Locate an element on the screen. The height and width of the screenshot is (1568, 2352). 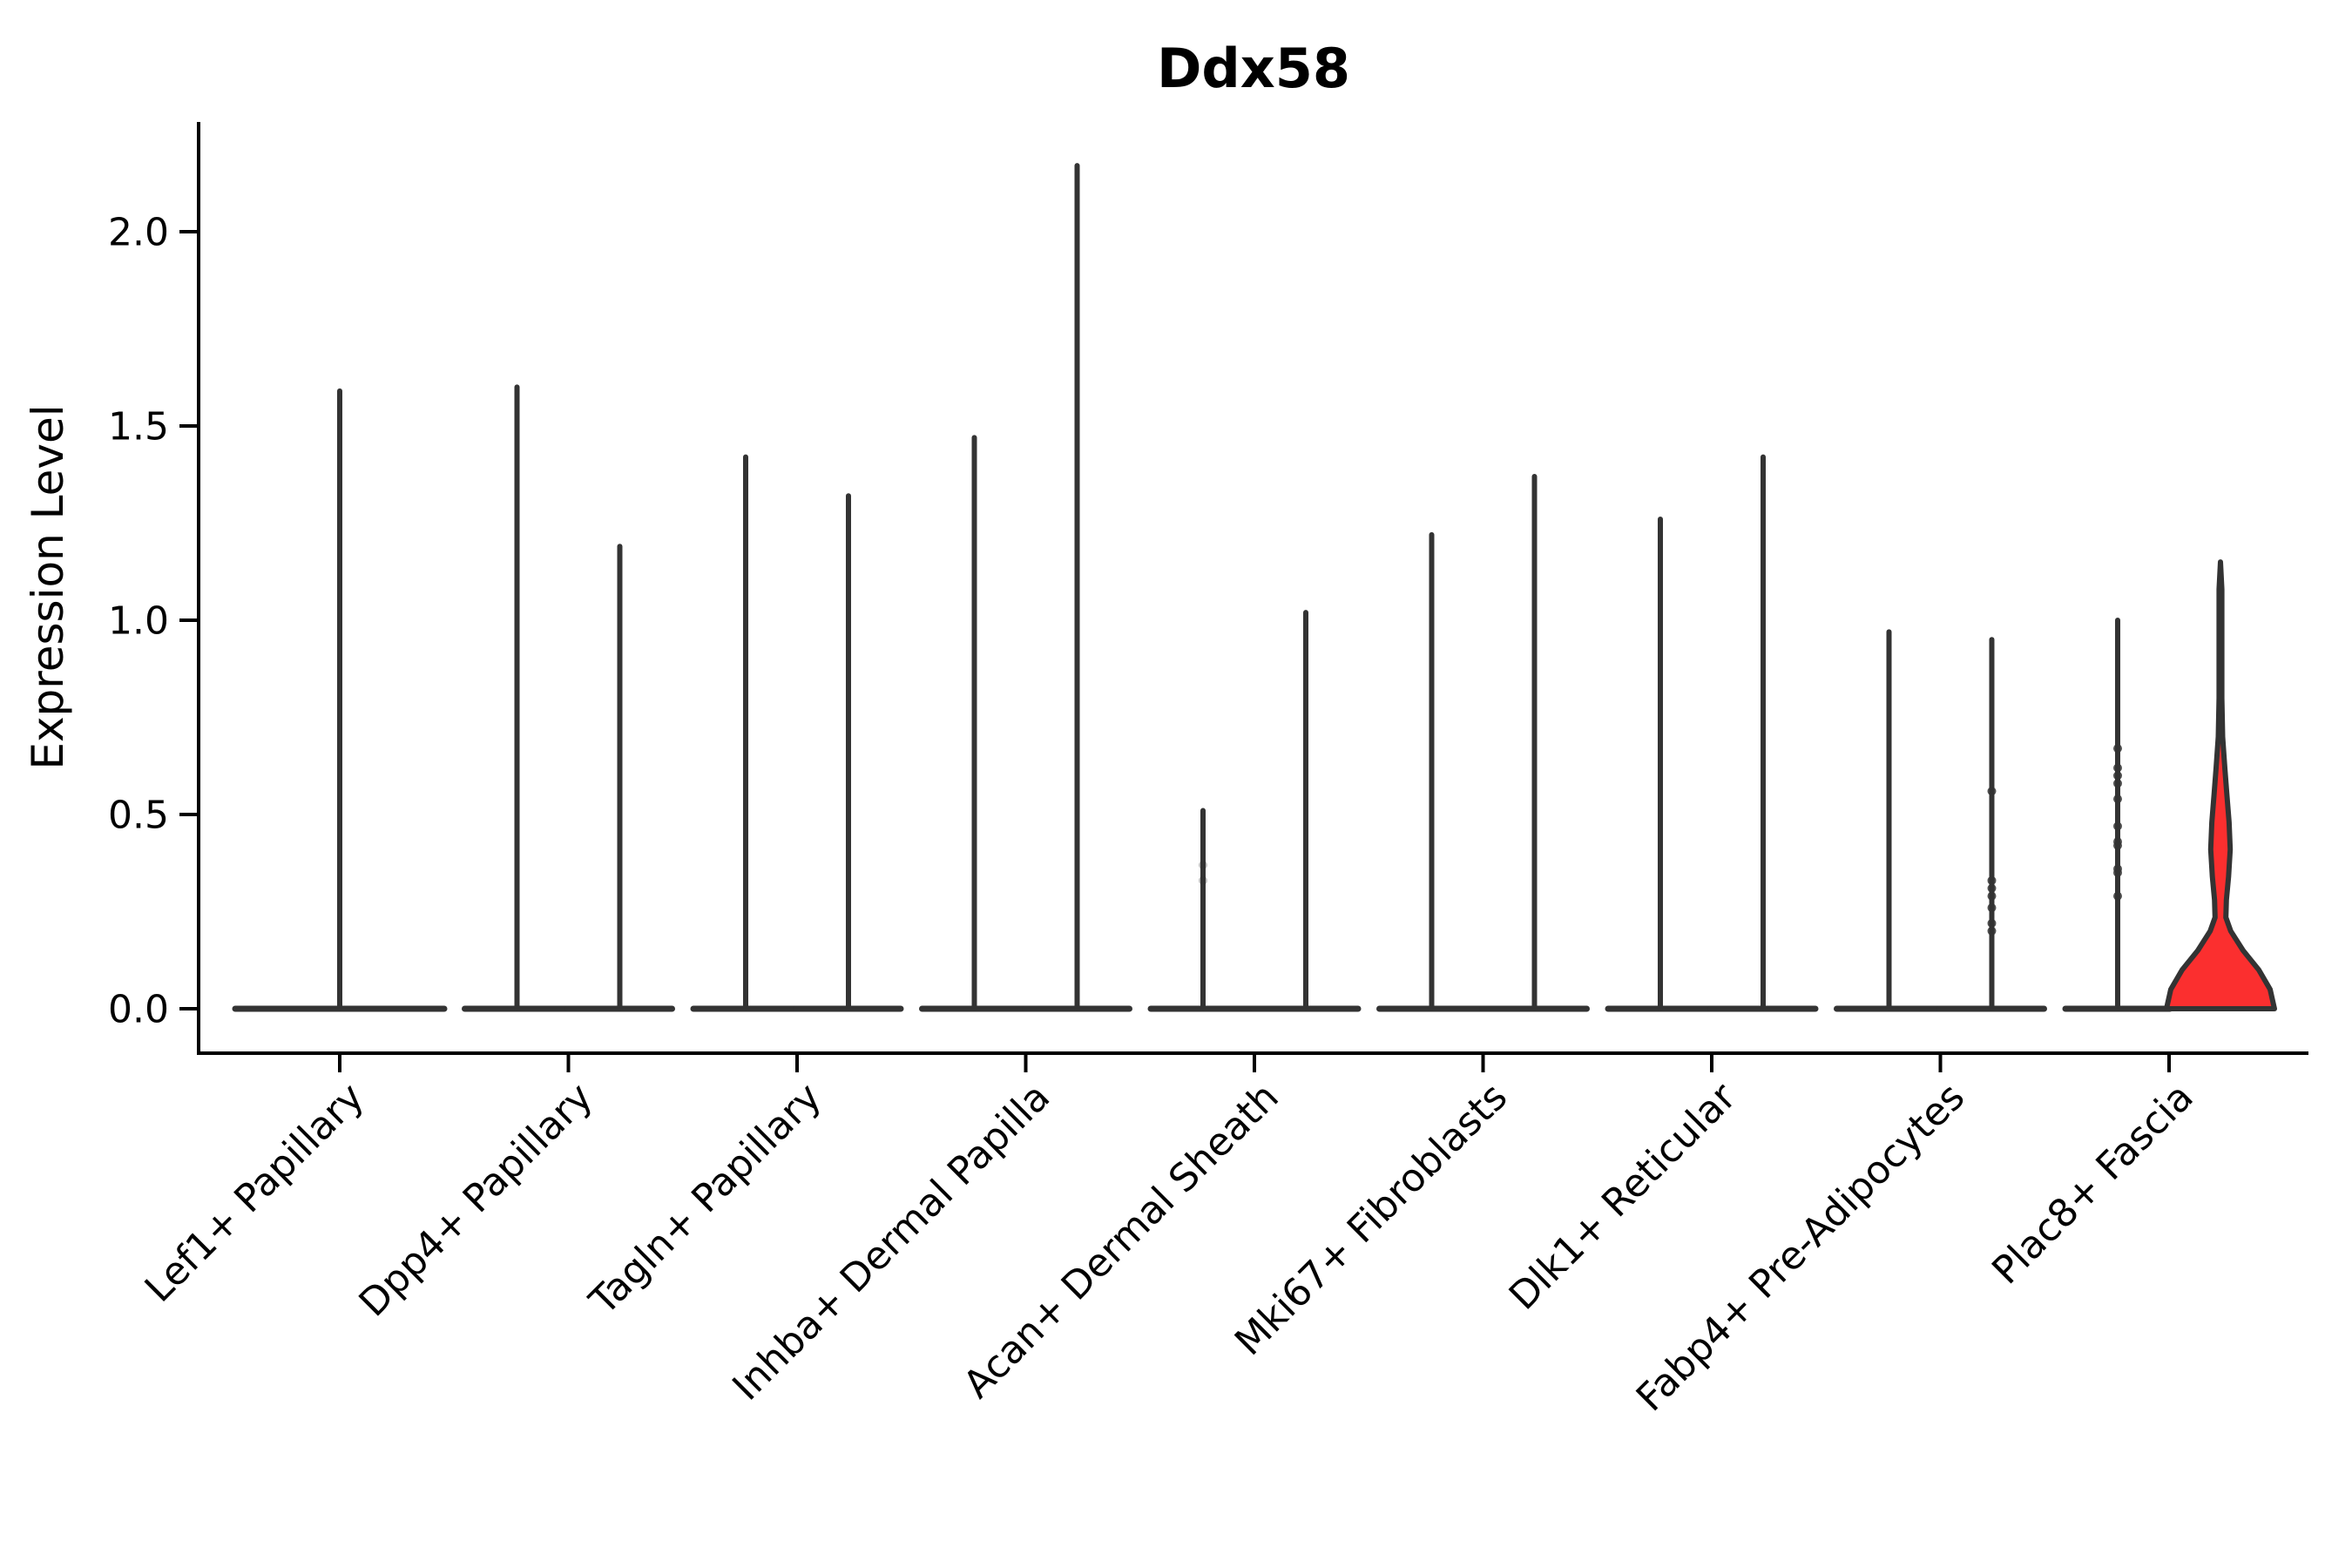
chart-title: Ddx58 is located at coordinates (1253, 68).